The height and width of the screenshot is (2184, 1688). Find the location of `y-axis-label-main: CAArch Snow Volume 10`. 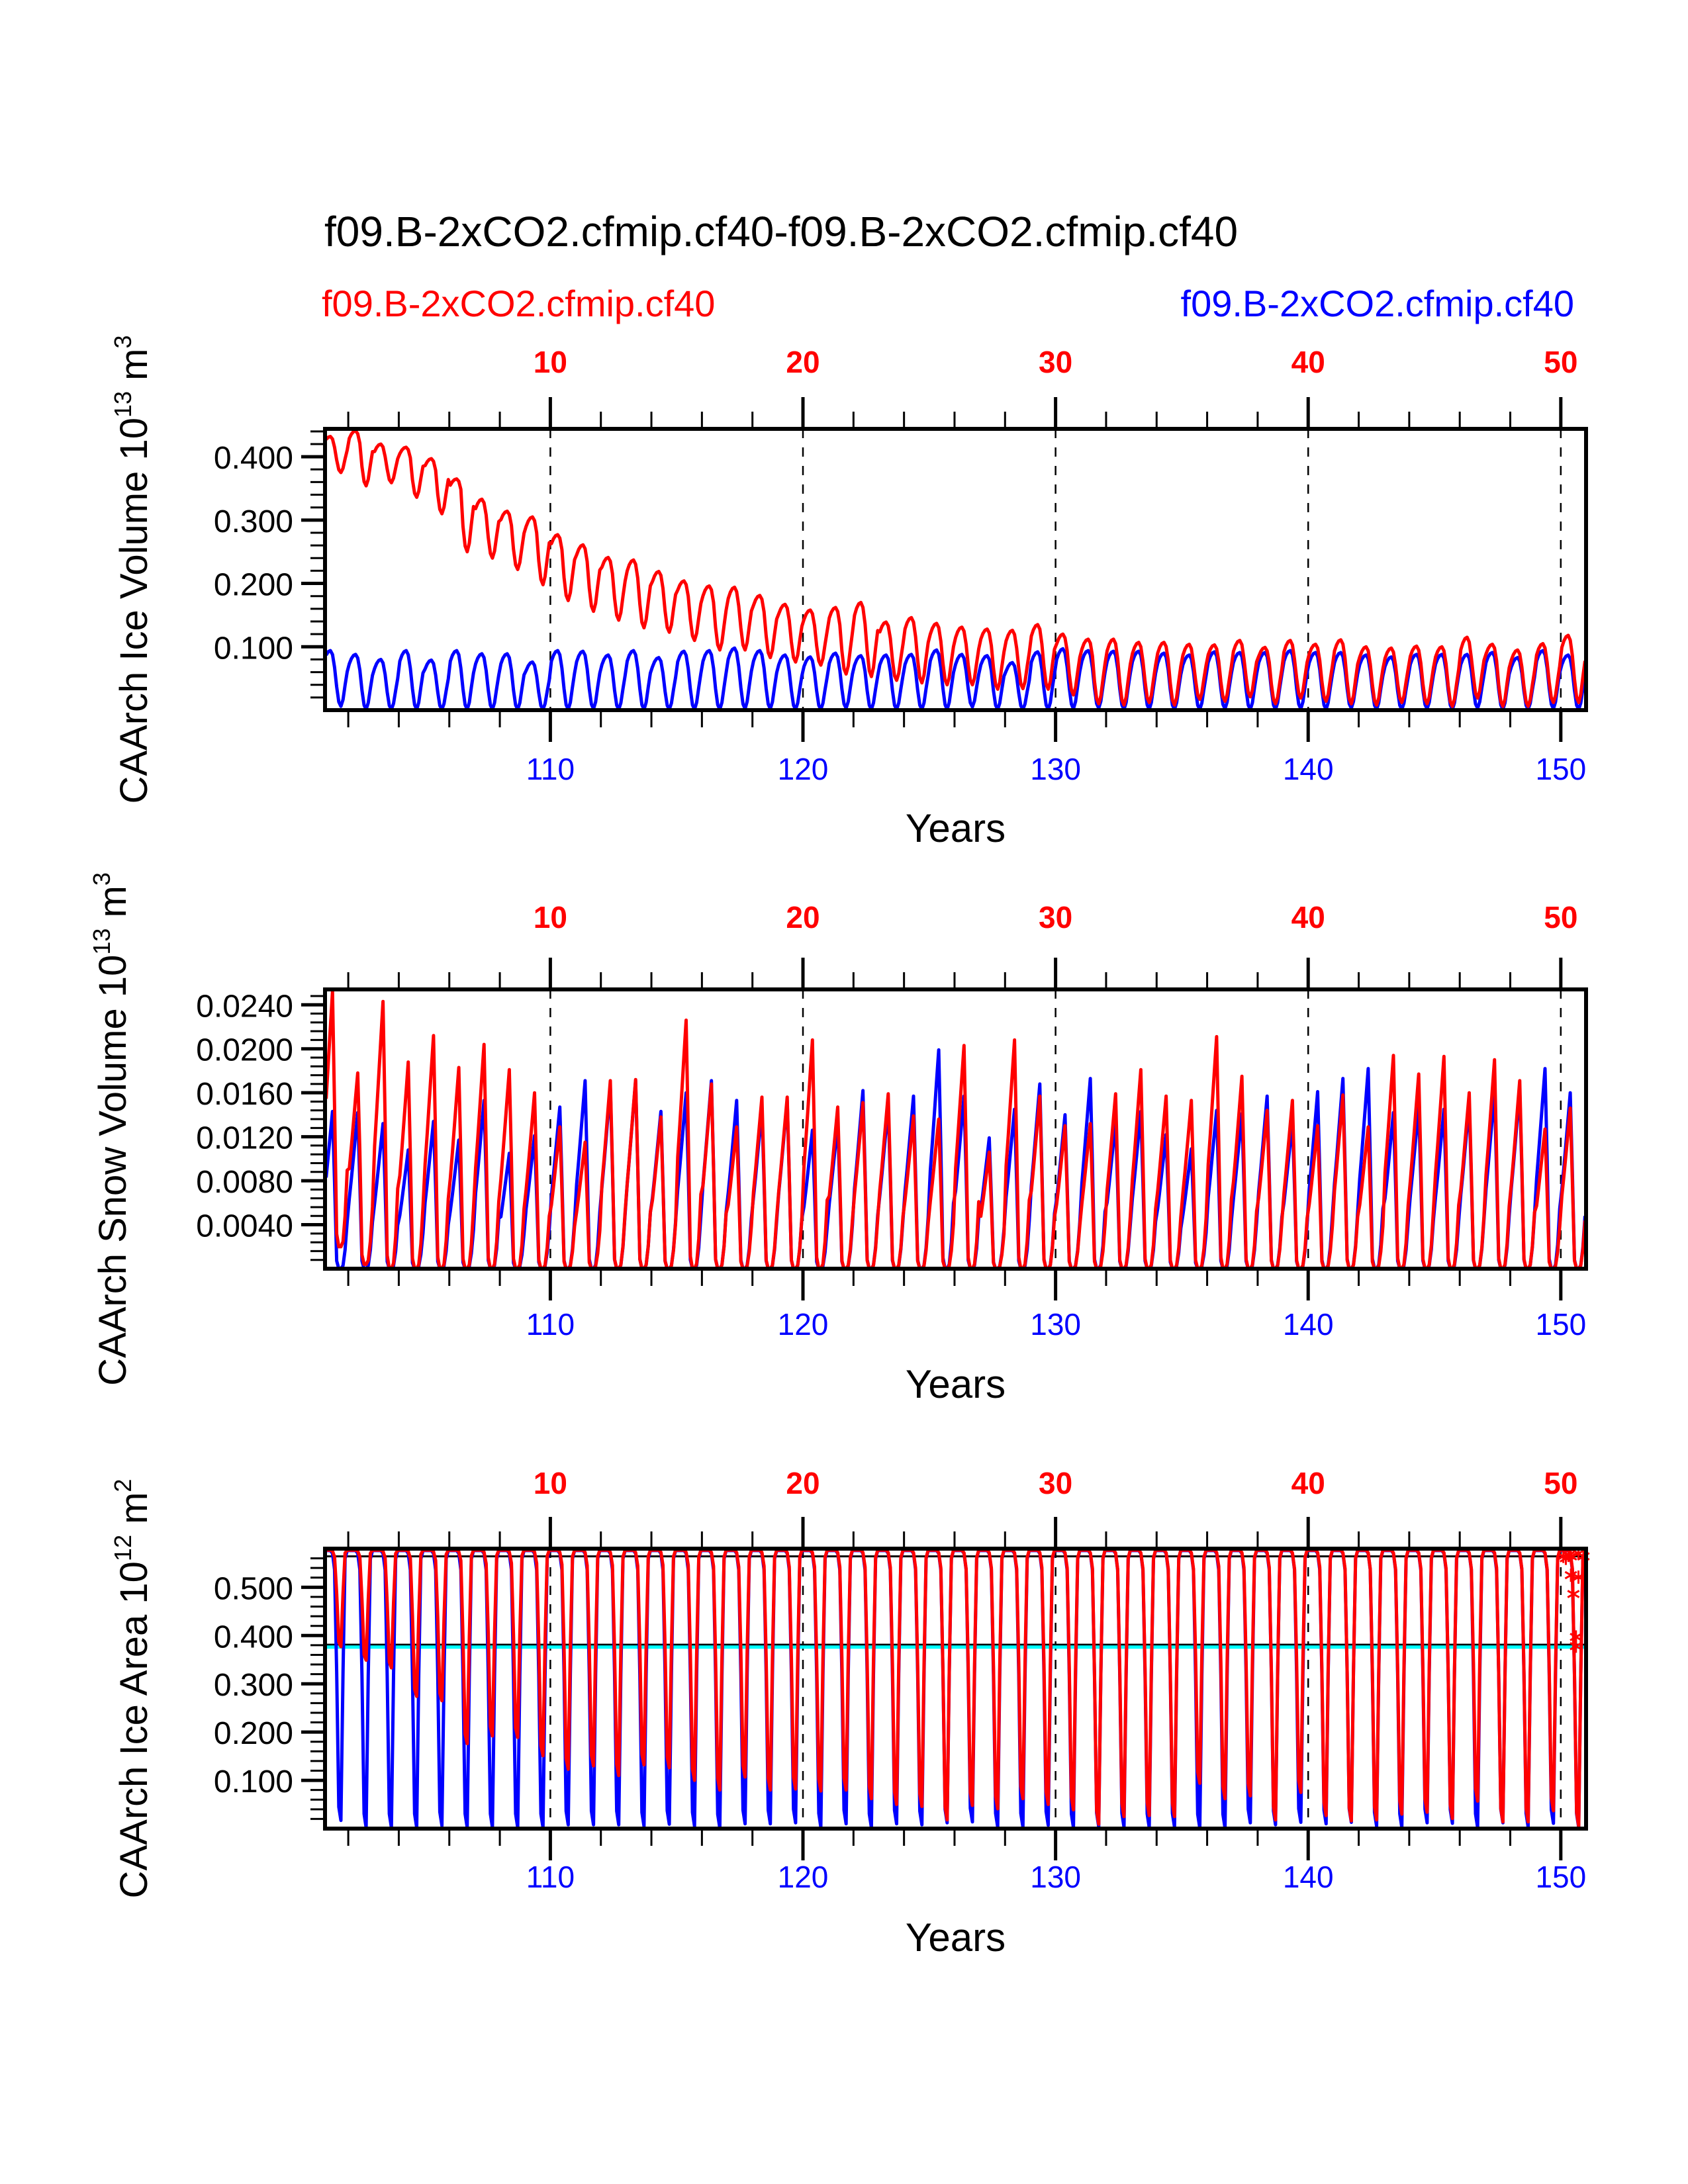

y-axis-label-main: CAArch Snow Volume 10 is located at coordinates (112, 1170).